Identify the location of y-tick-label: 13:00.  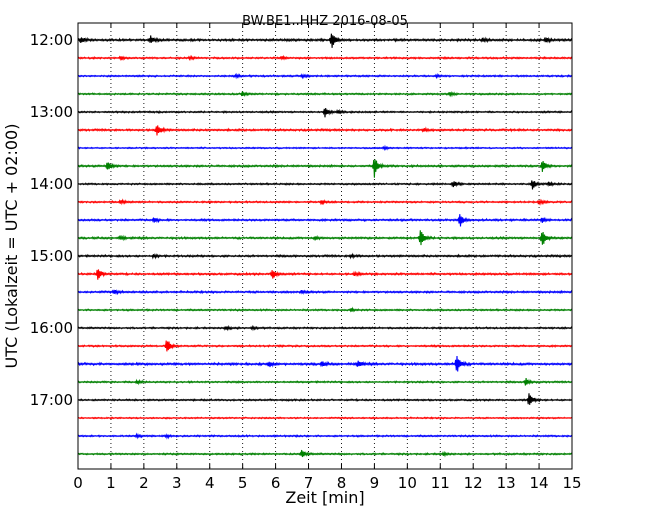
(51, 112).